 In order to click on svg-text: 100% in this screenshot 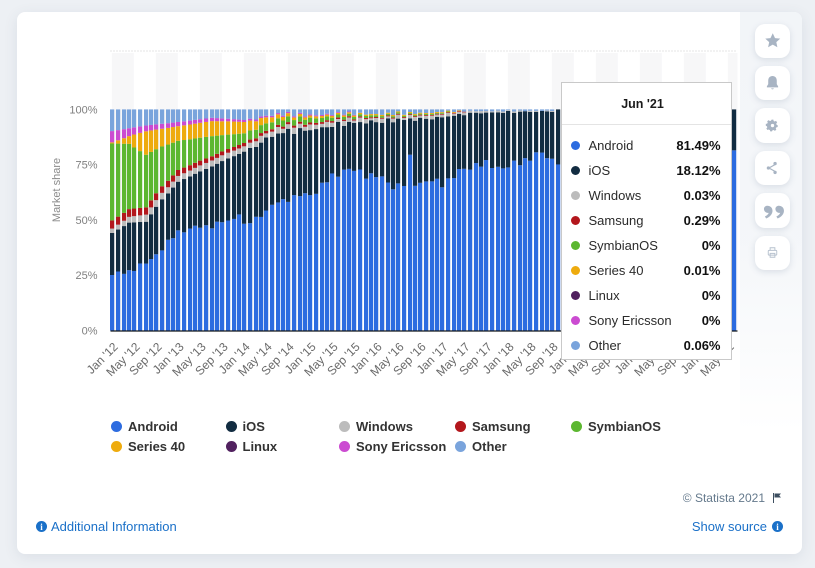, I will do `click(83, 110)`.